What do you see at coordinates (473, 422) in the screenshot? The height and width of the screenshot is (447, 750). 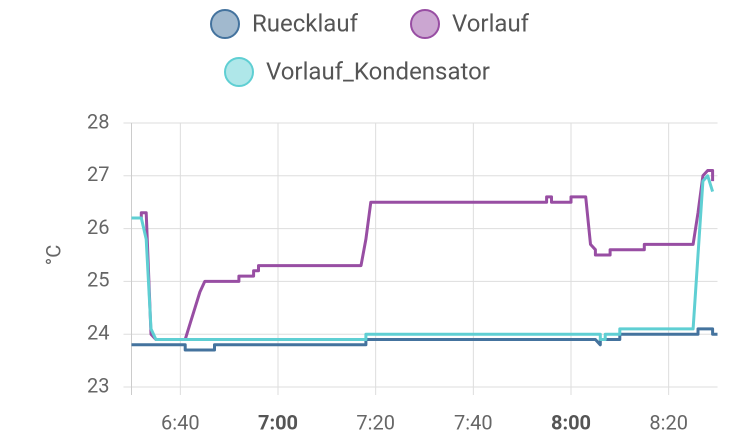 I see `x-tick-label: 7:40` at bounding box center [473, 422].